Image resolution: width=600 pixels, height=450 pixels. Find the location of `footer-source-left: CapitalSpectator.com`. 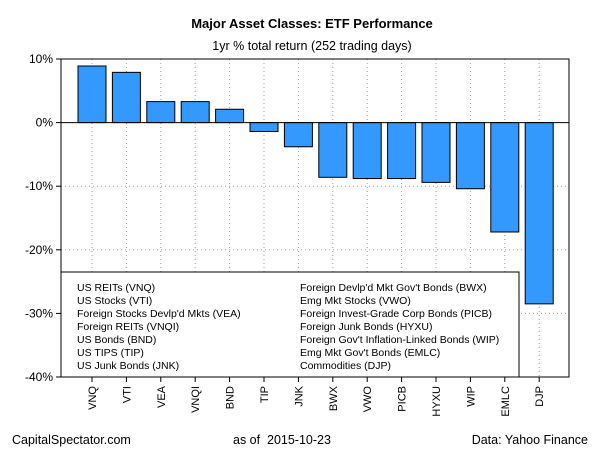

footer-source-left: CapitalSpectator.com is located at coordinates (71, 440).